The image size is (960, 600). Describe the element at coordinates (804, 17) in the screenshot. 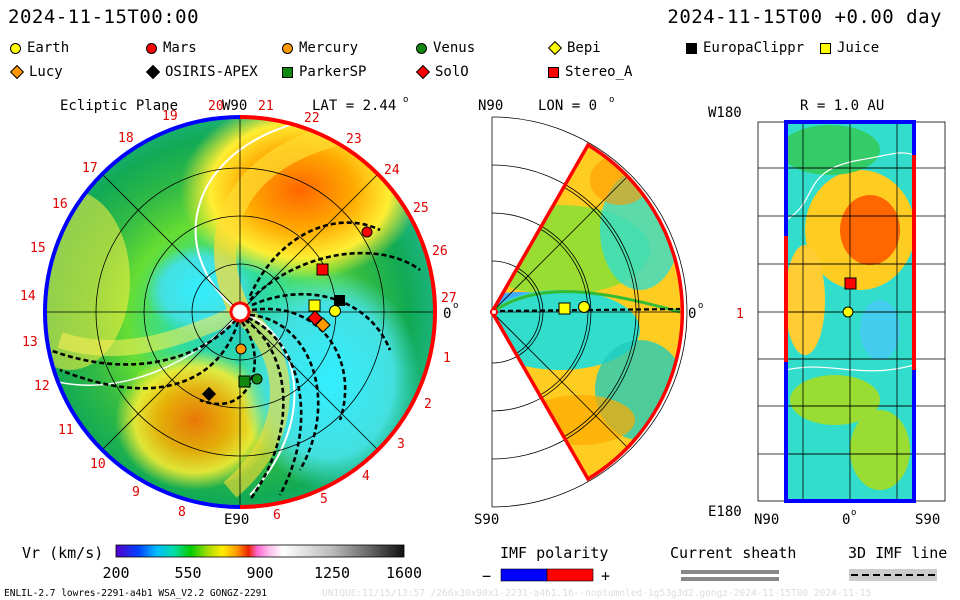

I see `datetime-right: 2024-11-15T00 +0.00 day` at that location.